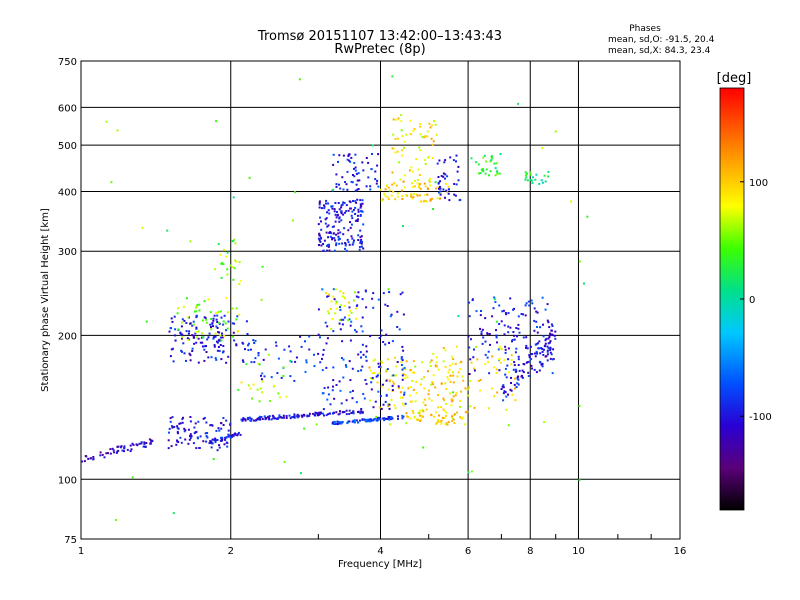 The height and width of the screenshot is (600, 800). I want to click on y-tick-label: 600, so click(67, 108).